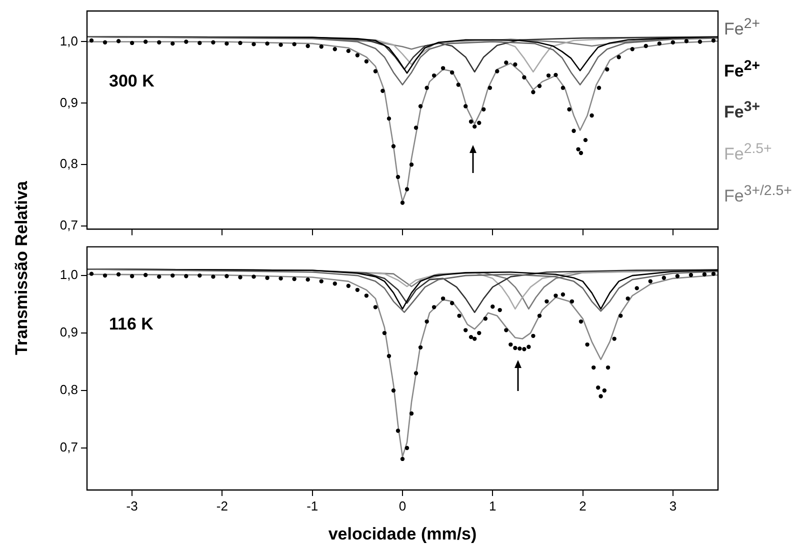 The image size is (807, 549). I want to click on x-axis-title: velocidade (mm/s), so click(402, 534).